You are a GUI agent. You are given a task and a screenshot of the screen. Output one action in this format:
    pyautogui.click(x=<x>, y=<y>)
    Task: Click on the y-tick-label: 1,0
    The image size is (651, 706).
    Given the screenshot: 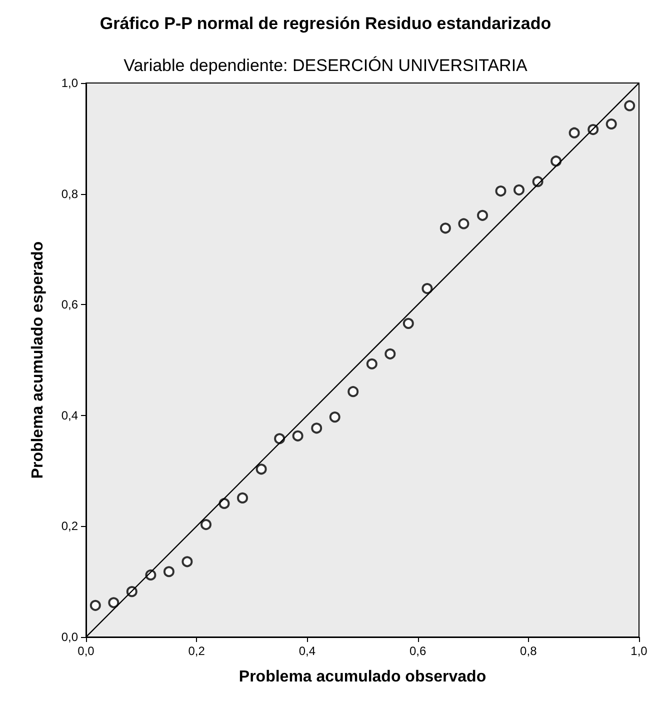 What is the action you would take?
    pyautogui.click(x=69, y=83)
    